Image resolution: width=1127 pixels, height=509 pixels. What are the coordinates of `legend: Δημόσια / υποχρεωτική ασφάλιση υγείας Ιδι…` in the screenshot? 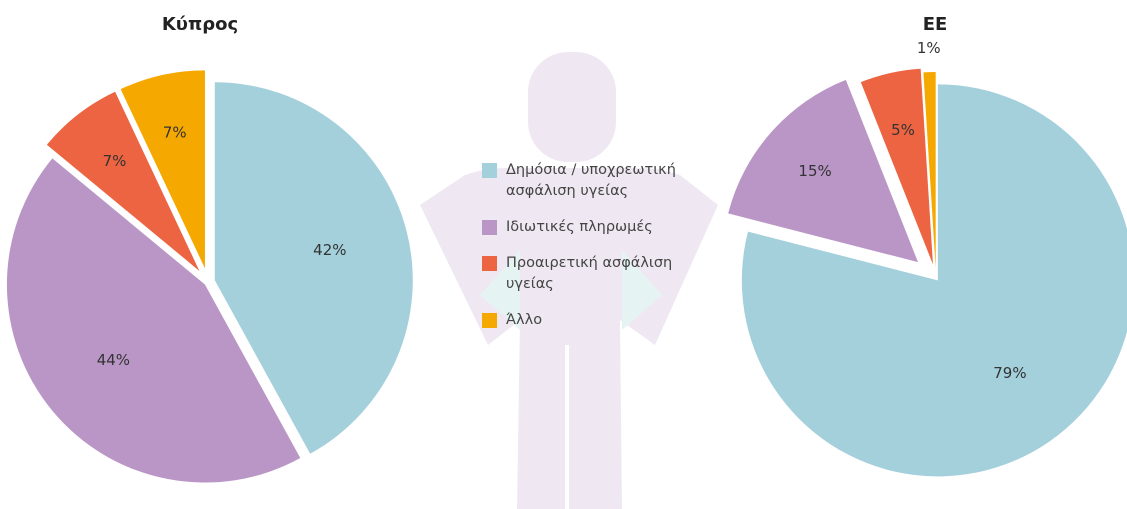 It's located at (589, 253).